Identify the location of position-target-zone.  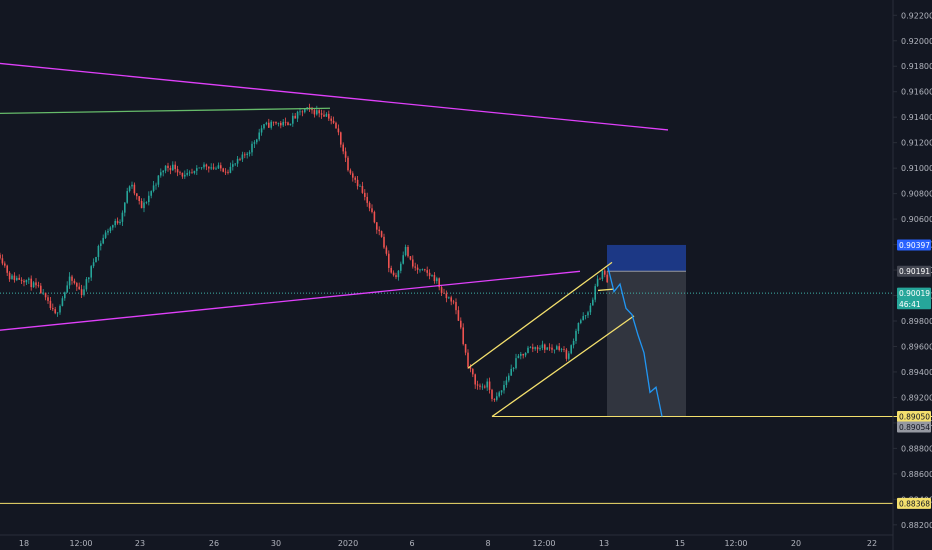
(646, 344).